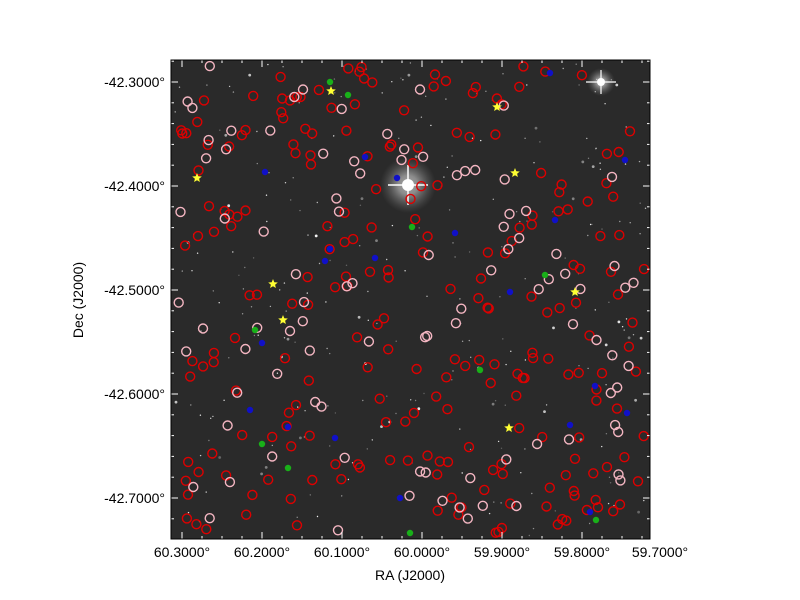  What do you see at coordinates (134, 290) in the screenshot?
I see `y-tick-label: -42.5000°` at bounding box center [134, 290].